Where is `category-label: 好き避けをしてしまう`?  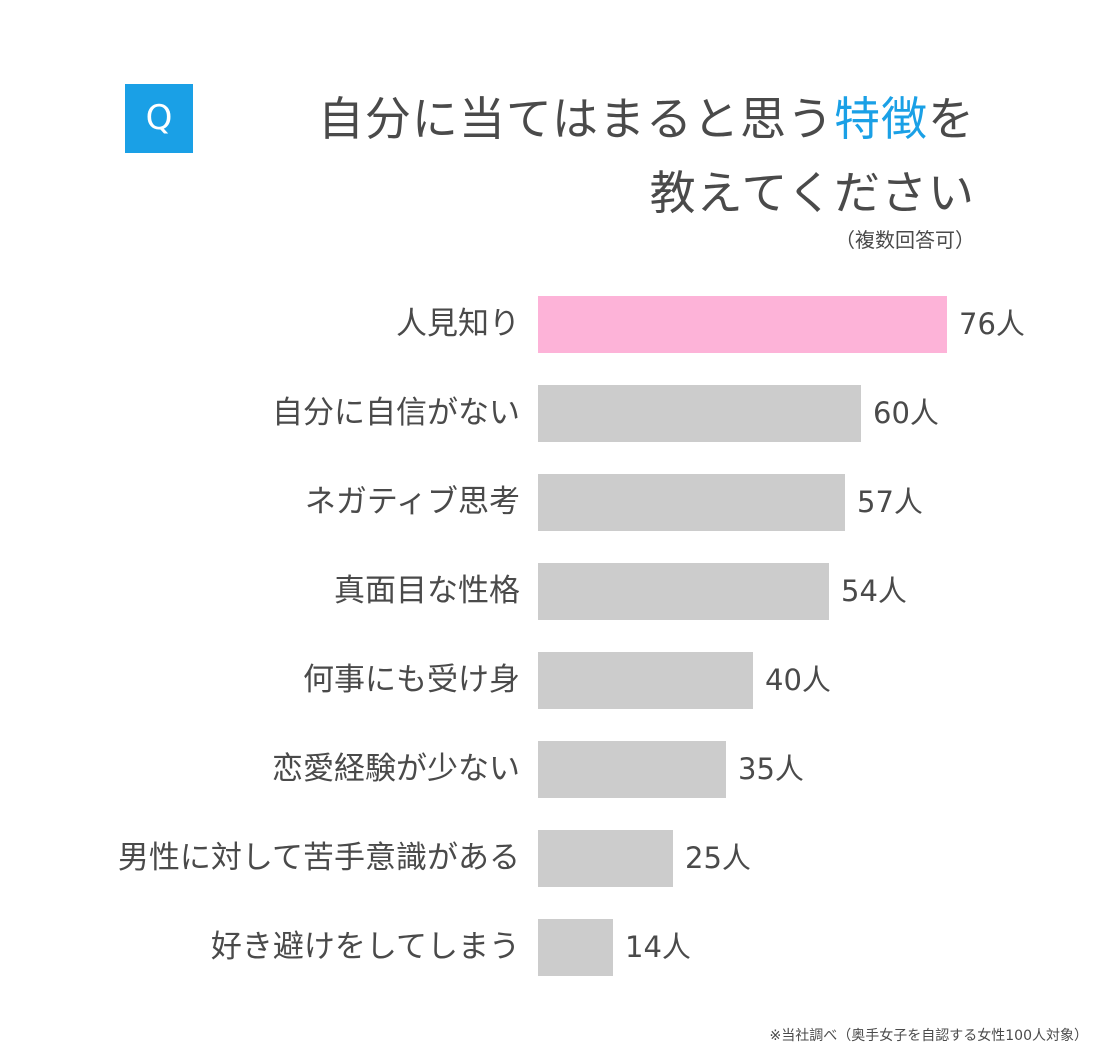
category-label: 好き避けをしてしまう is located at coordinates (365, 947).